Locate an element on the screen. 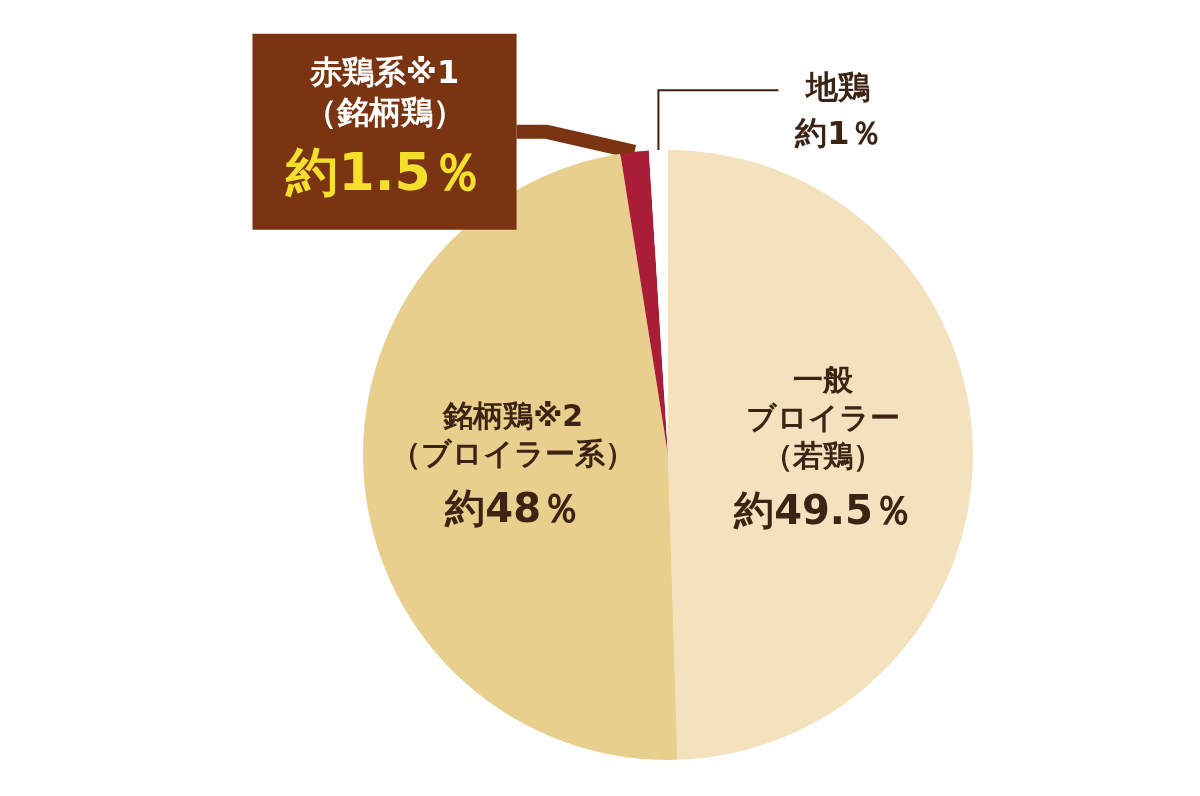  slice-label: 一般ブロイラー（若鶏） is located at coordinates (823, 418).